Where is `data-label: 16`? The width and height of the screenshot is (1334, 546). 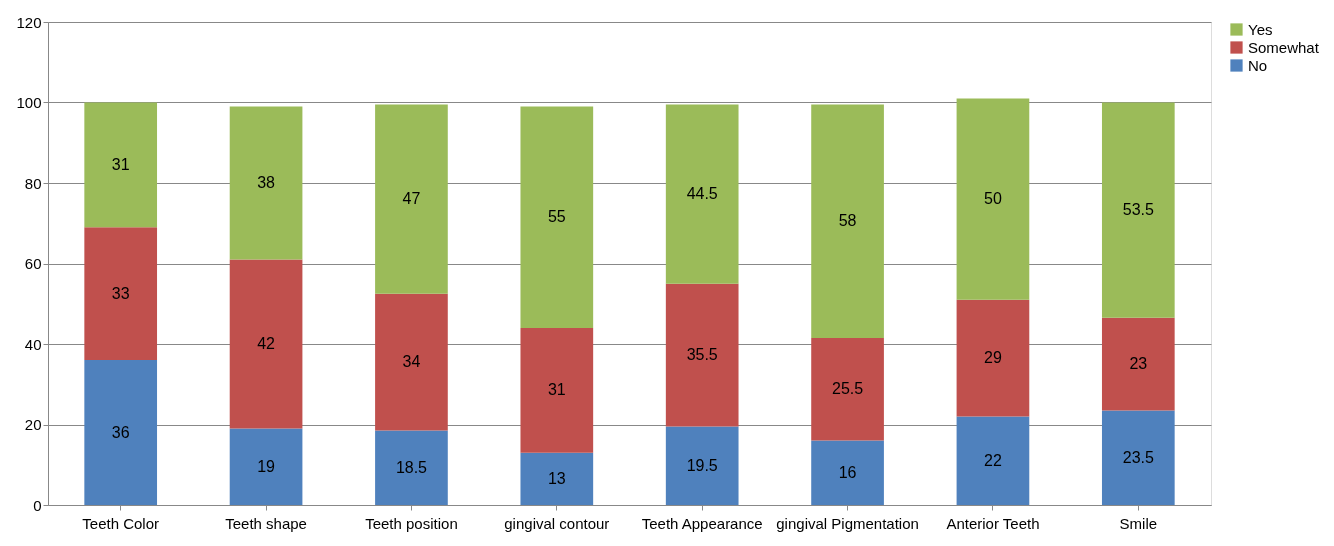
data-label: 16 is located at coordinates (847, 472).